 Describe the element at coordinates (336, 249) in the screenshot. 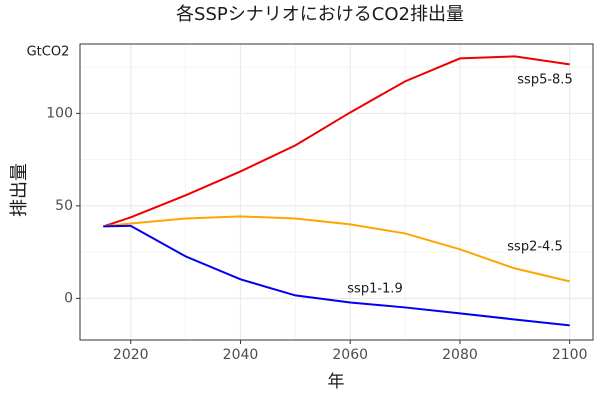

I see `series-line` at that location.